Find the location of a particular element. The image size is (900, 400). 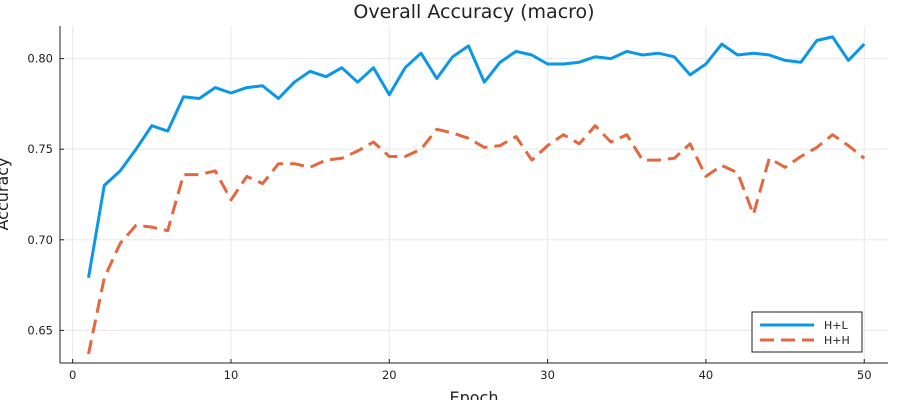

y-ticks: 0.65 0.70 0.75 0.80 is located at coordinates (45, 194).